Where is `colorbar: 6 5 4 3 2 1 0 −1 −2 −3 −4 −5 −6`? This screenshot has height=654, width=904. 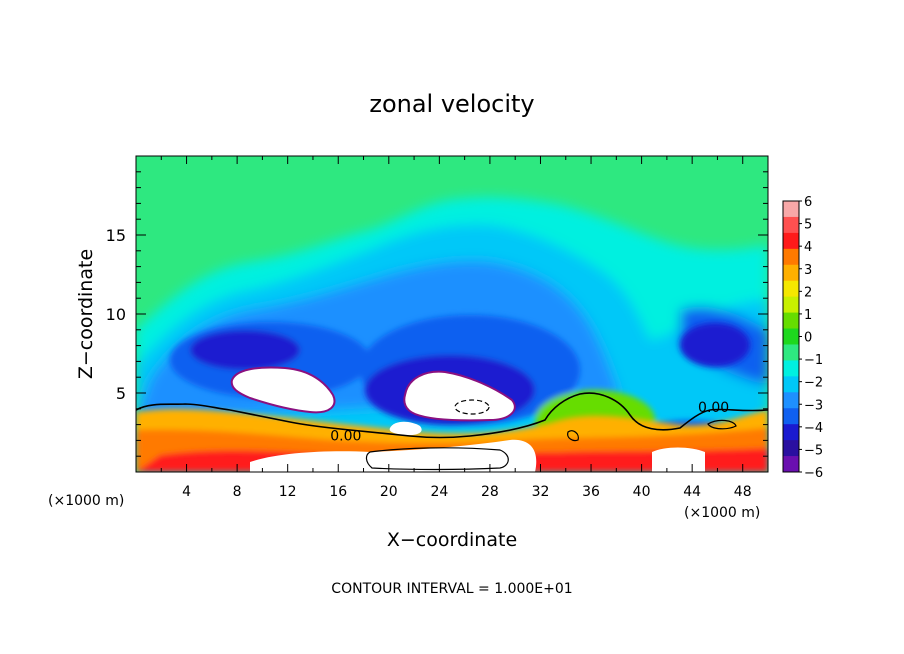 colorbar: 6 5 4 3 2 1 0 −1 −2 −3 −4 −5 −6 is located at coordinates (802, 338).